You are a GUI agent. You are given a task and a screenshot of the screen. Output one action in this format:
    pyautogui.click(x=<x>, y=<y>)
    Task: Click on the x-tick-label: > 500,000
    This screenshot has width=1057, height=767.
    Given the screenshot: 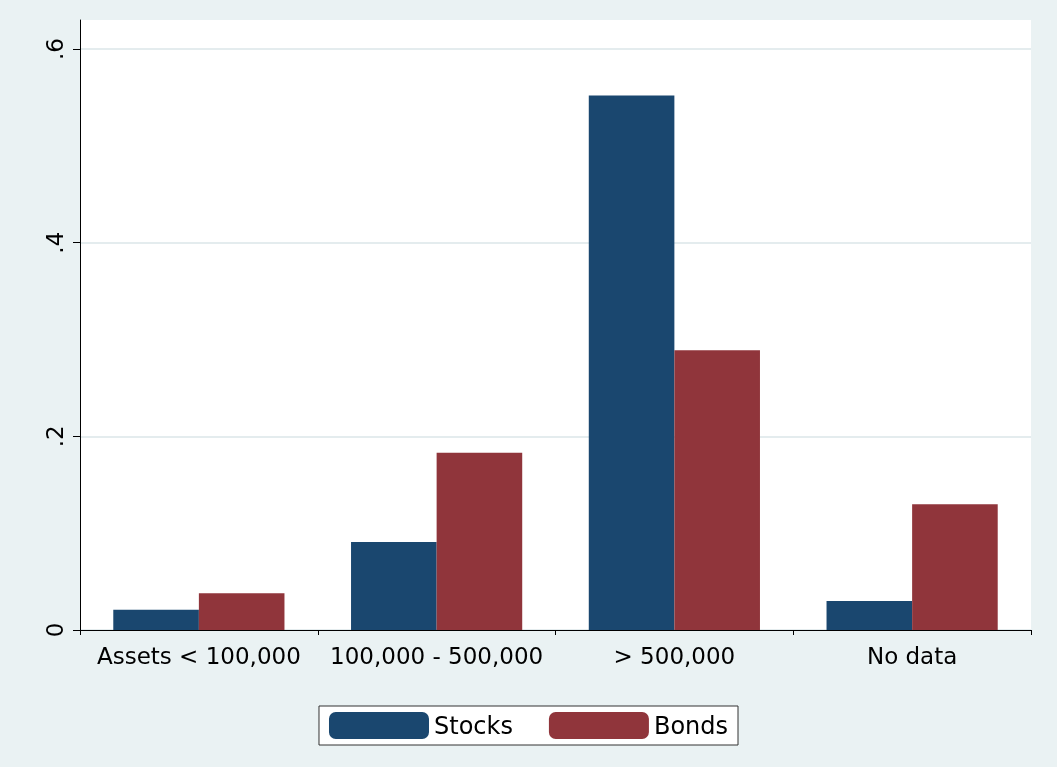 What is the action you would take?
    pyautogui.click(x=674, y=655)
    